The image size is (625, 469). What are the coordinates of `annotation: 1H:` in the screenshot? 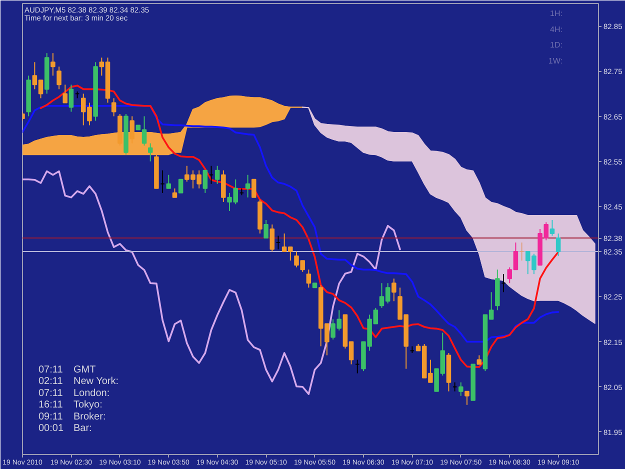 It's located at (556, 13).